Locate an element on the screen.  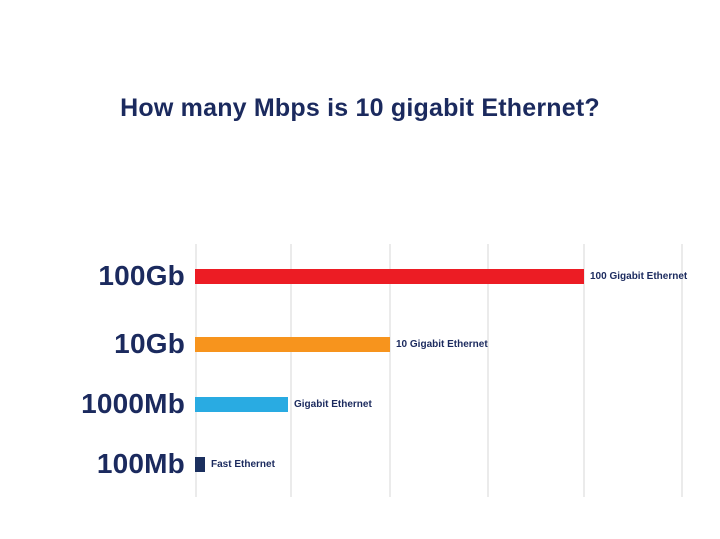
chart-row: 100Mb Fast Ethernet is located at coordinates (360, 464).